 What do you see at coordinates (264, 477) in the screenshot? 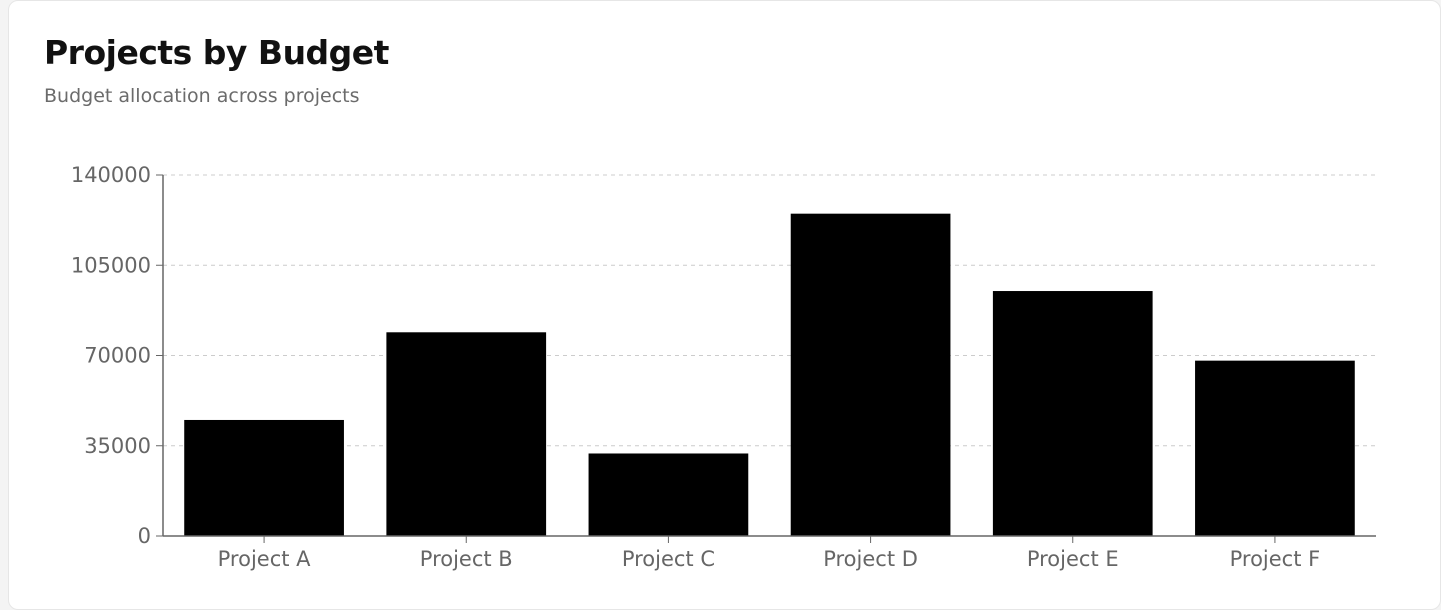
I see `bar-project-a` at bounding box center [264, 477].